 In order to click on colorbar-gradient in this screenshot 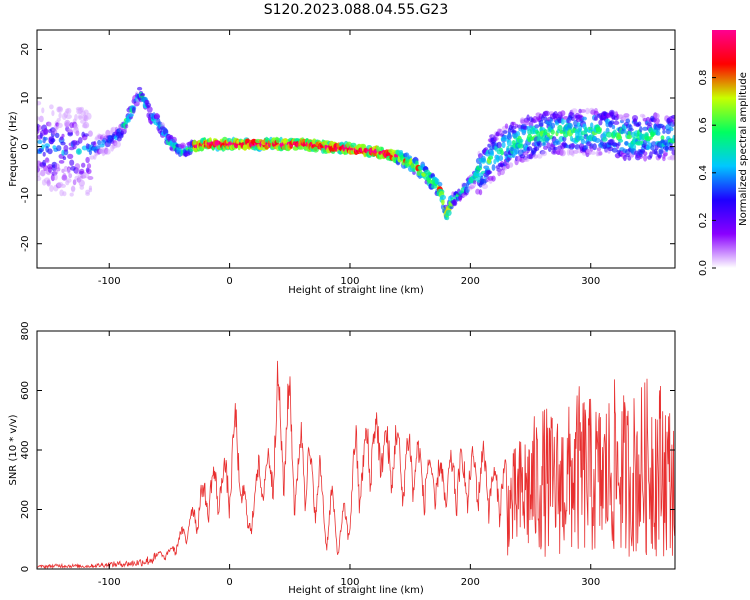, I will do `click(724, 149)`.